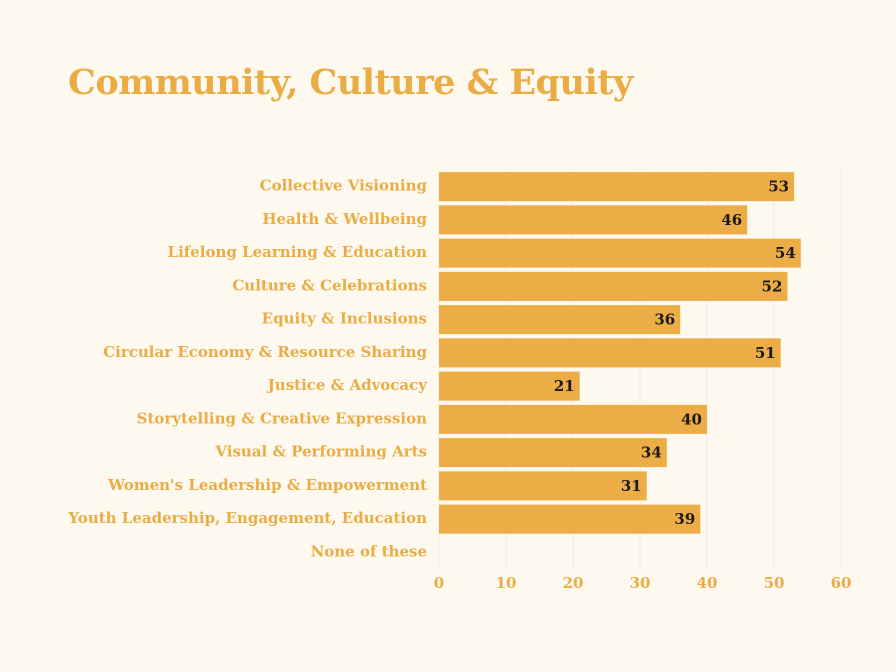 This screenshot has height=672, width=896. I want to click on data-label: 53, so click(778, 187).